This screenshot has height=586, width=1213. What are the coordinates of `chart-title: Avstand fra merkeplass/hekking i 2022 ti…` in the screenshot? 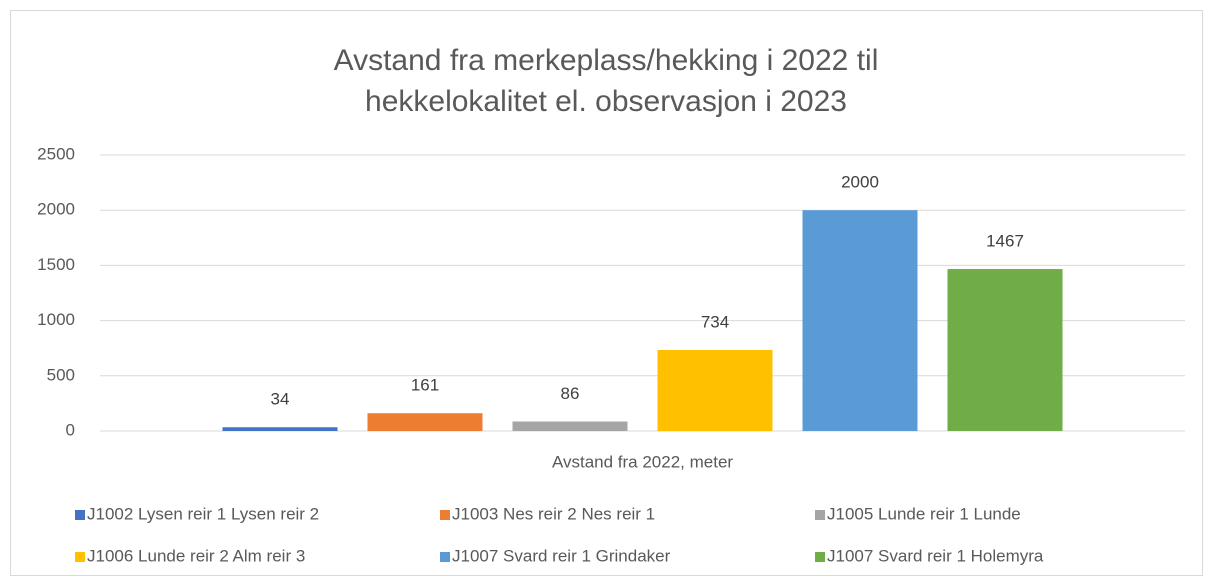 It's located at (606, 60).